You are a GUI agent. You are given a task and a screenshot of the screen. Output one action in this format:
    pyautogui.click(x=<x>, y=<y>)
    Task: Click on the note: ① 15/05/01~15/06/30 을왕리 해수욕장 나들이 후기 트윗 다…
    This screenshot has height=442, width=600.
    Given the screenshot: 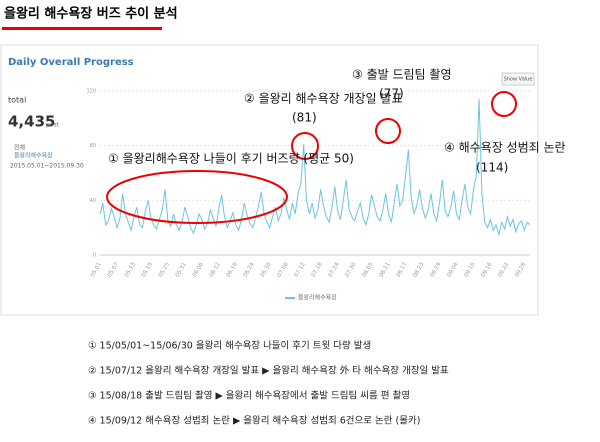 What is the action you would take?
    pyautogui.click(x=229, y=346)
    